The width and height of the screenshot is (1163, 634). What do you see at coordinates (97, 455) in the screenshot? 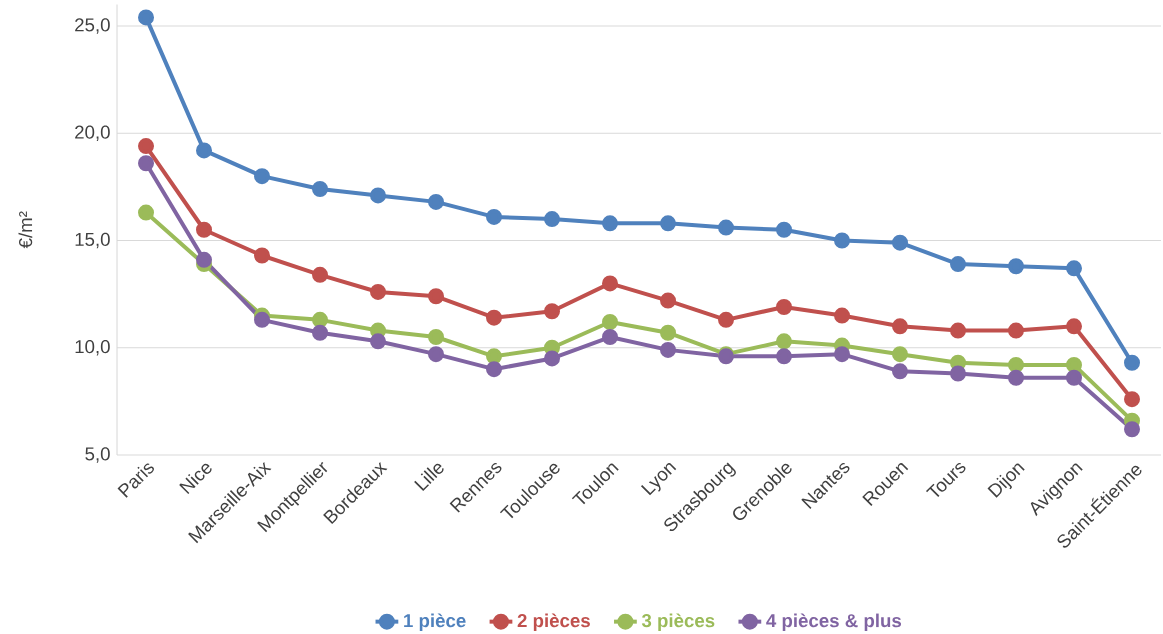
I see `y-tick-label: 5,0` at bounding box center [97, 455].